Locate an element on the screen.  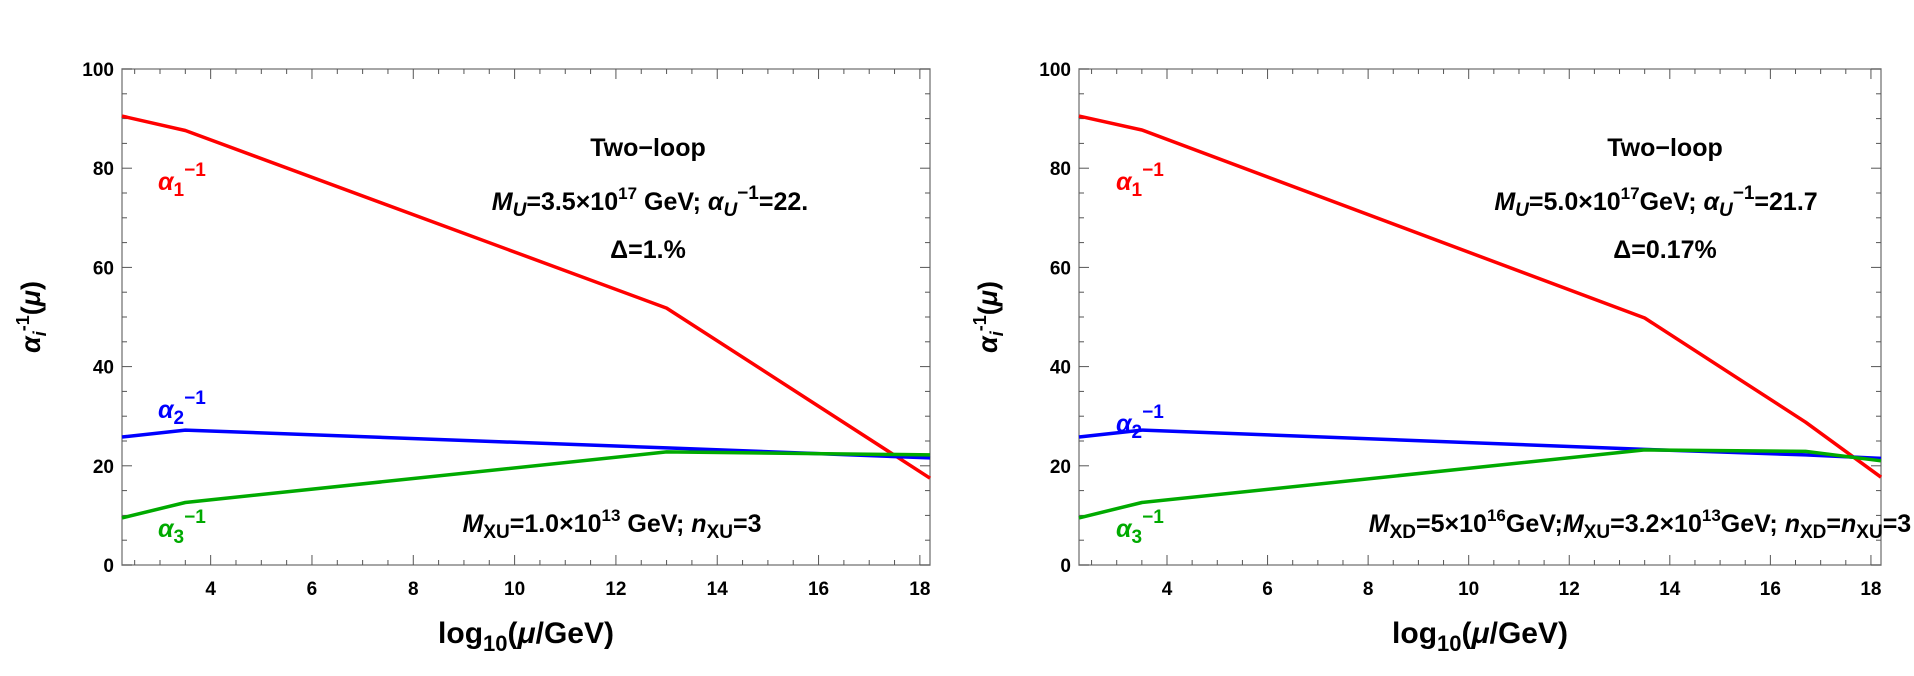
annotation-unification: MU=3.5×1017 GeV; αU−1=22. is located at coordinates (650, 202).